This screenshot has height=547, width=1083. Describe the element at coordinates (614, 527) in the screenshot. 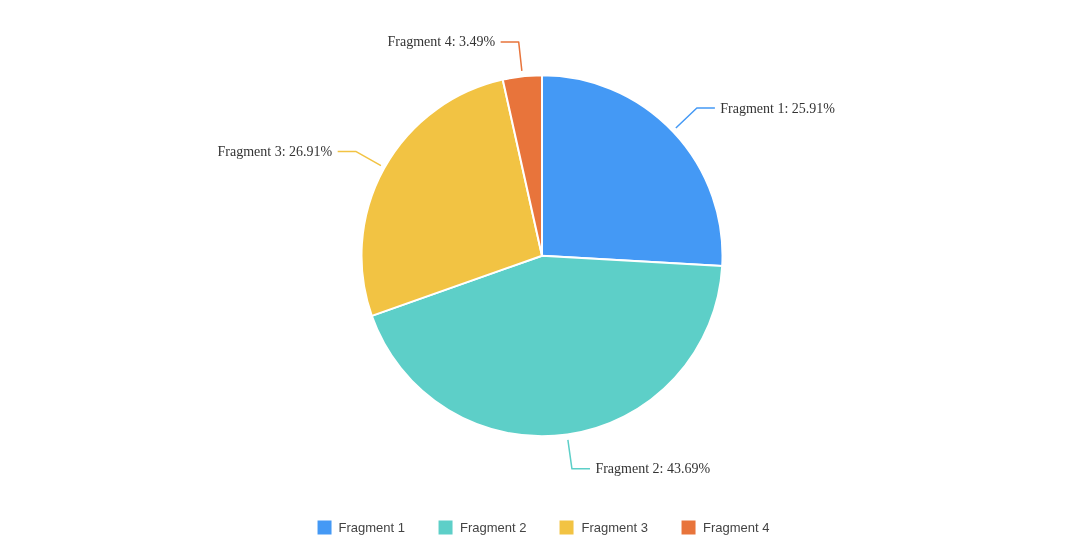

I see `legend-label: Fragment 3` at that location.